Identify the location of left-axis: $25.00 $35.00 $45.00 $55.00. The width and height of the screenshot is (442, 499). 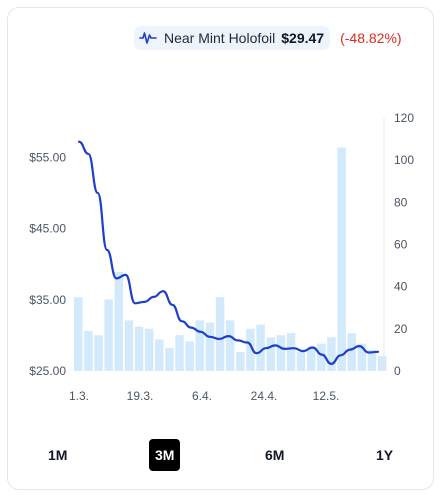
(47, 264).